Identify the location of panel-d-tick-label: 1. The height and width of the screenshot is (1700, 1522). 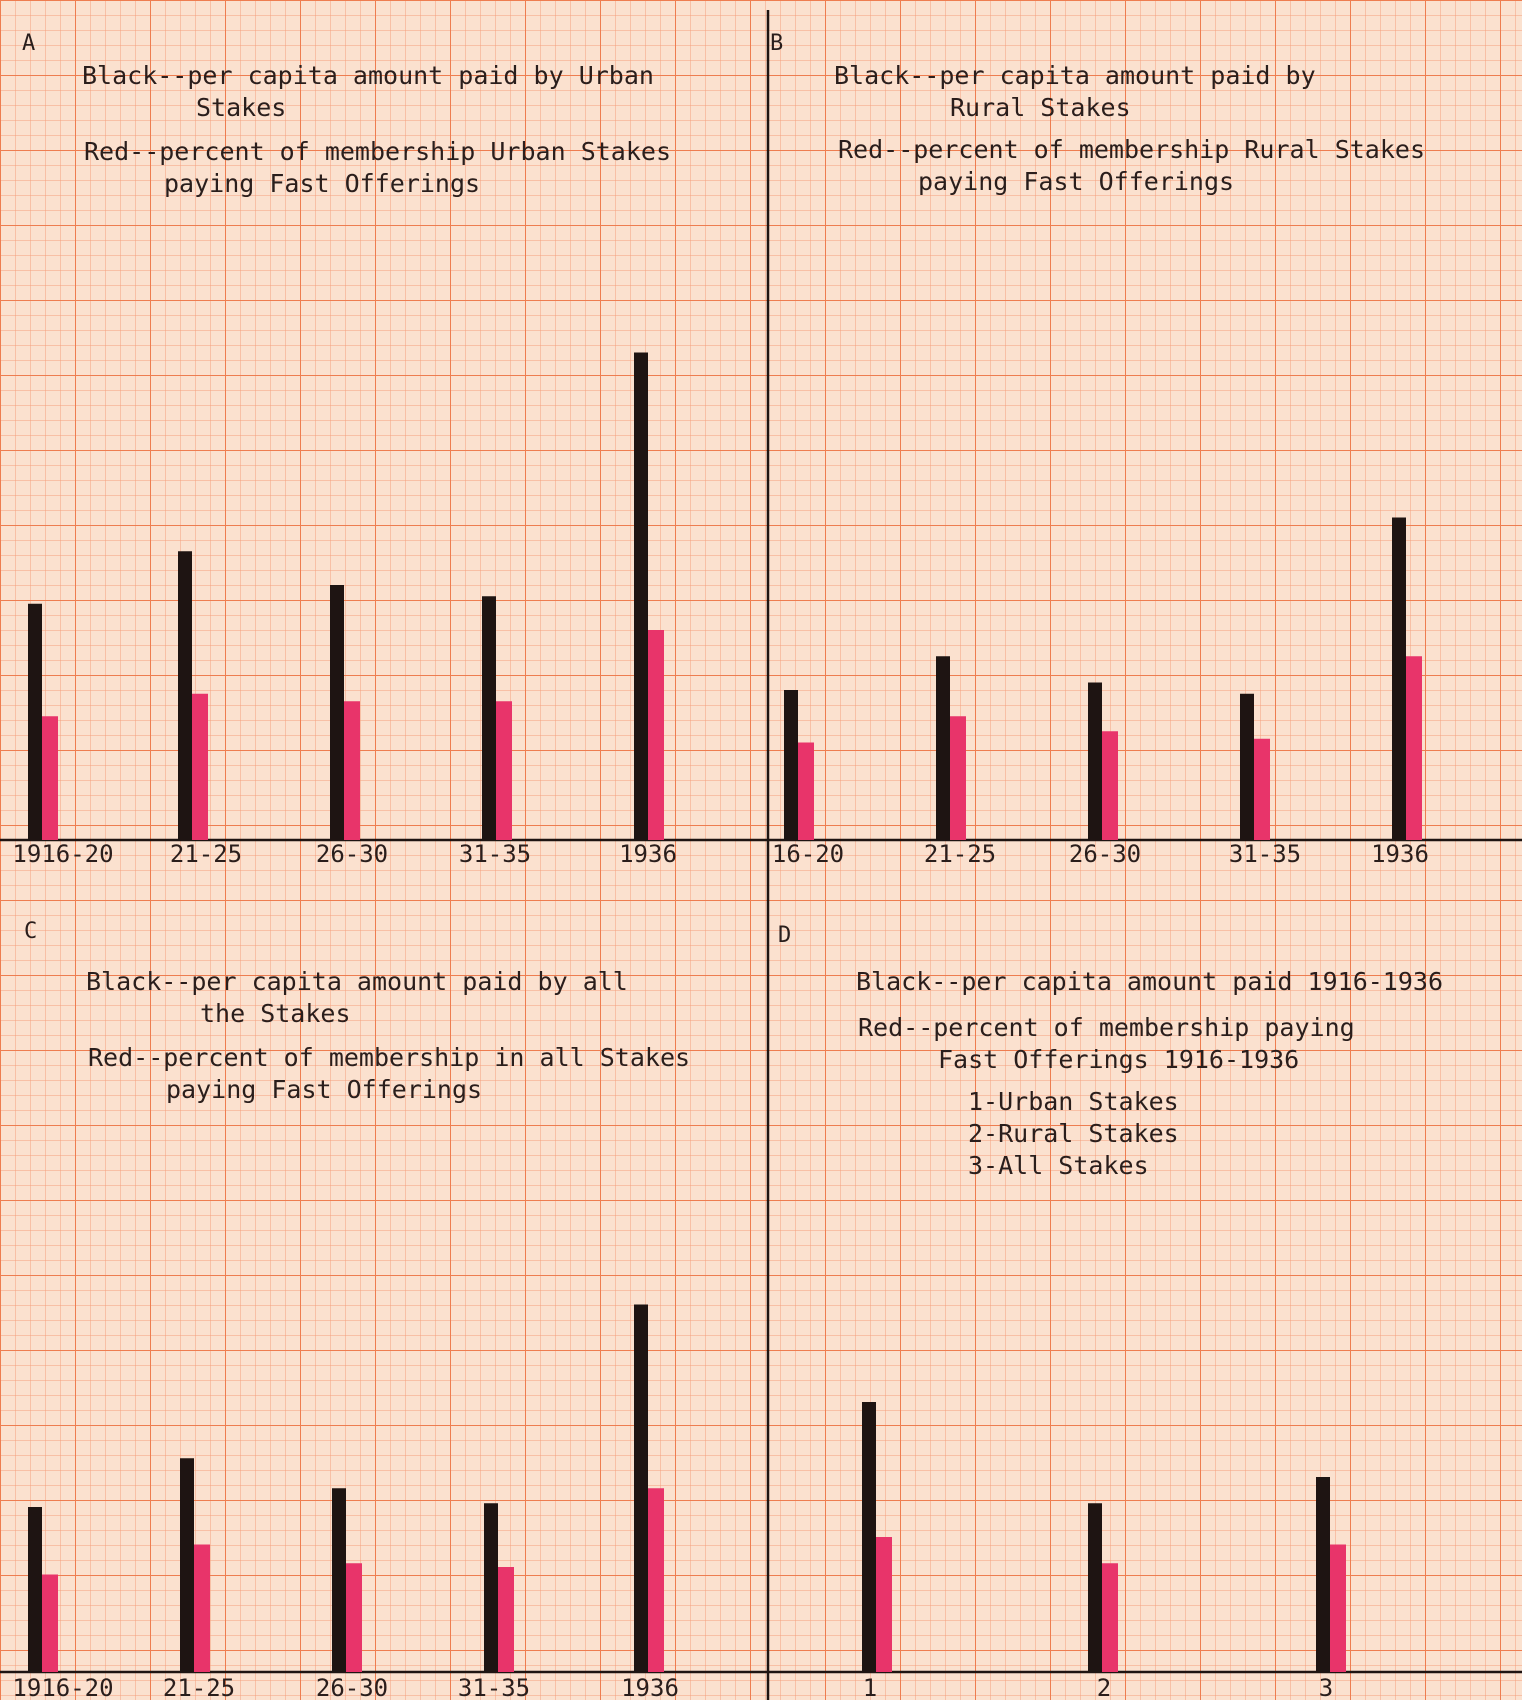
(870, 1687).